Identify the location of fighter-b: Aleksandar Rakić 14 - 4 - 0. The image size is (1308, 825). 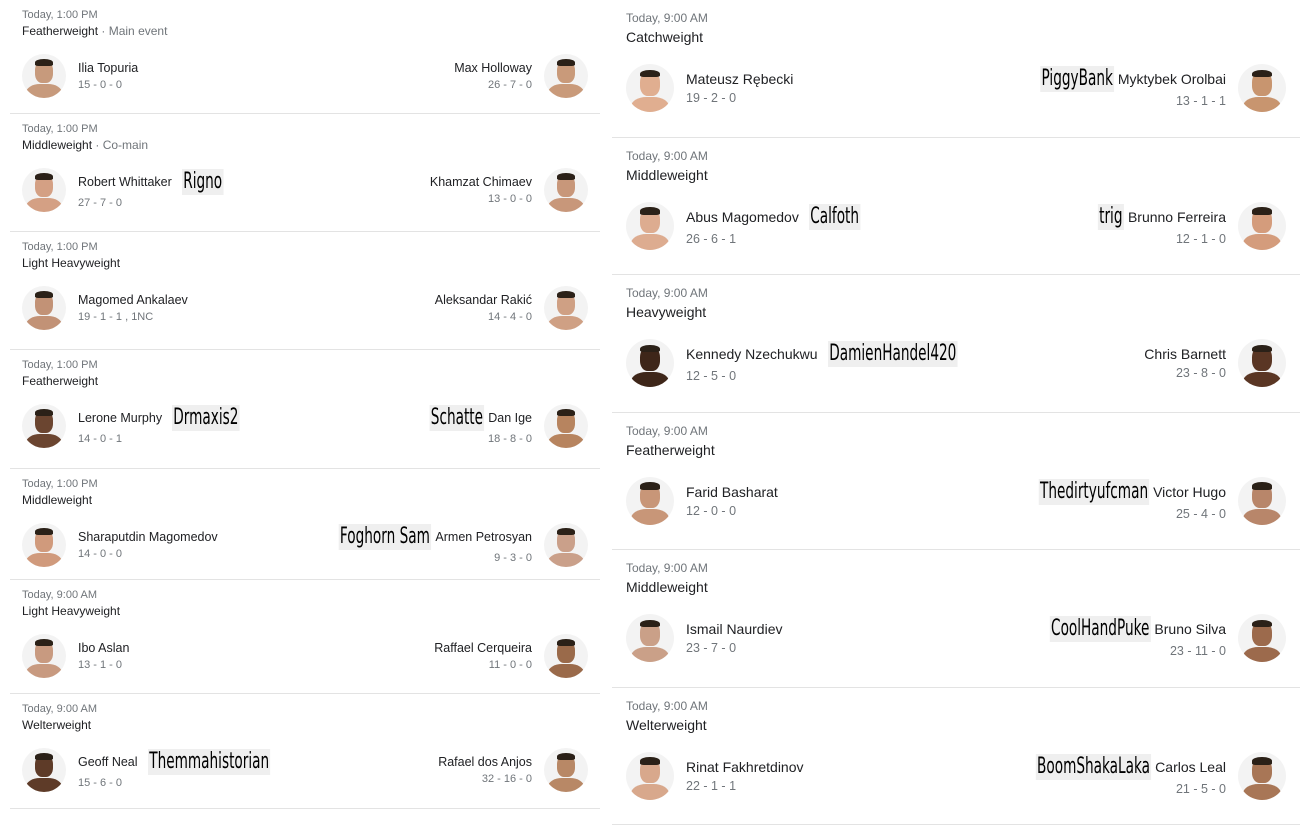
(511, 308).